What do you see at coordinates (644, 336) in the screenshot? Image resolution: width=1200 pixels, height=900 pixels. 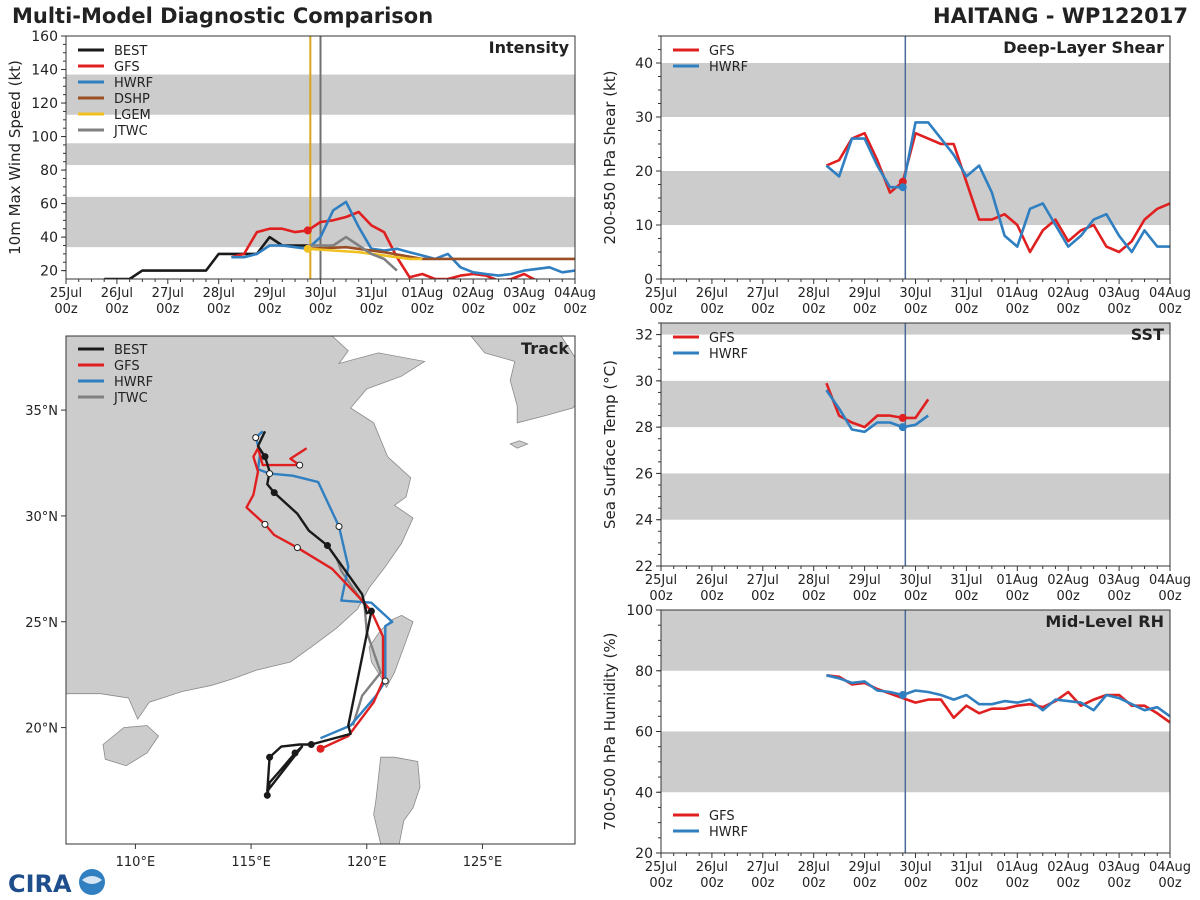 I see `sst-ytick-label: 32` at bounding box center [644, 336].